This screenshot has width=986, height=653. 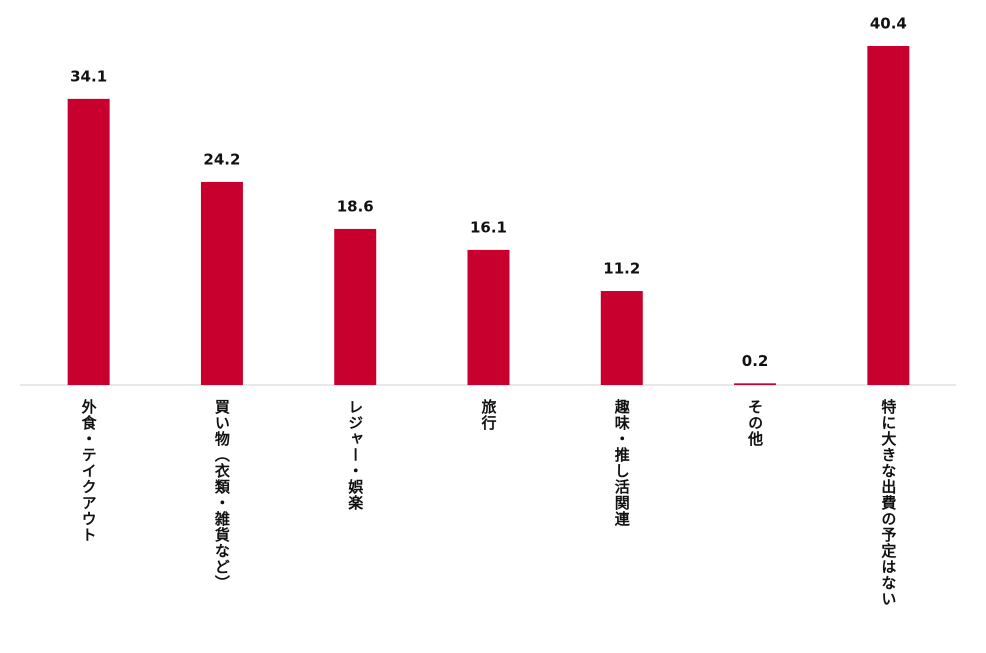 What do you see at coordinates (222, 495) in the screenshot?
I see `x-tick-label: 買い物（衣類・雑貨など）` at bounding box center [222, 495].